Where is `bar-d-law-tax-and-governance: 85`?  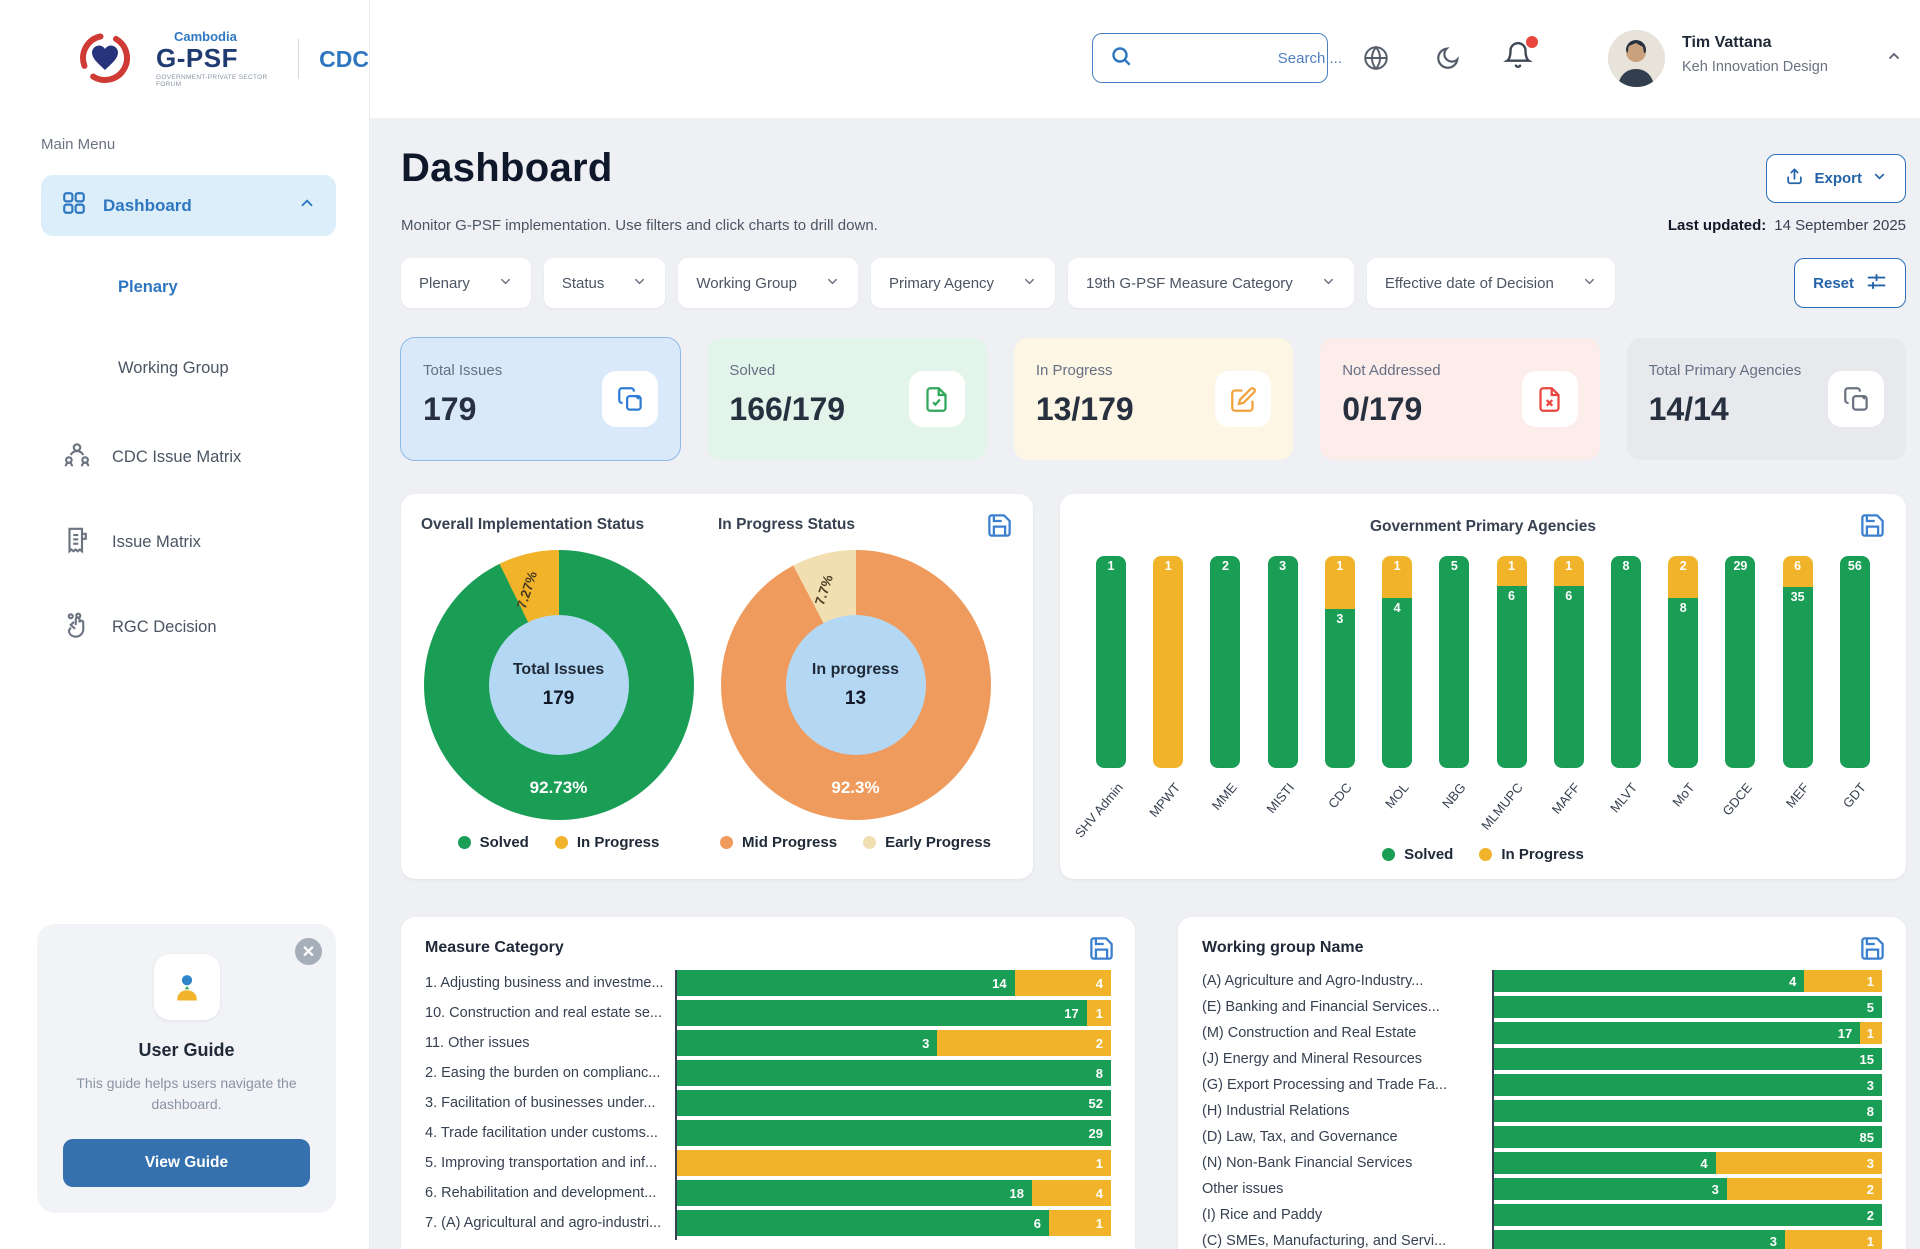 bar-d-law-tax-and-governance: 85 is located at coordinates (1688, 1137).